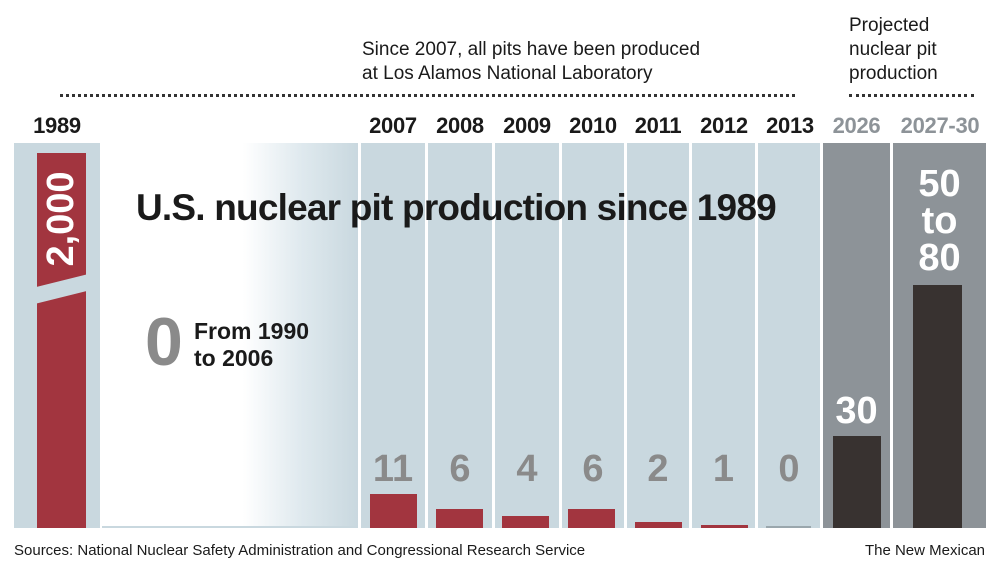  Describe the element at coordinates (593, 469) in the screenshot. I see `value-label-2010: 6` at that location.